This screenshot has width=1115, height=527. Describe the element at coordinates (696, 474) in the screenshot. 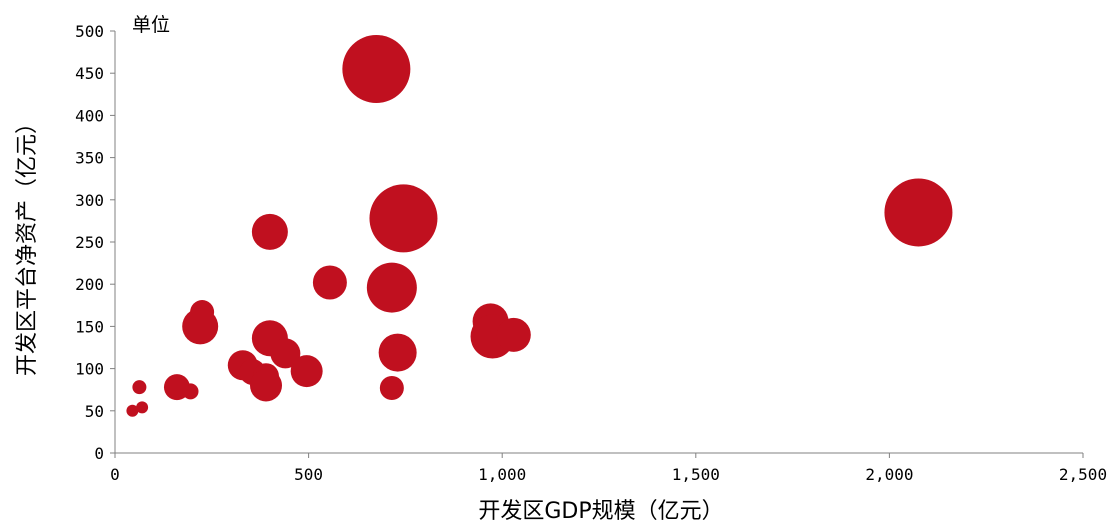

I see `x-tick-label: 1,500` at that location.